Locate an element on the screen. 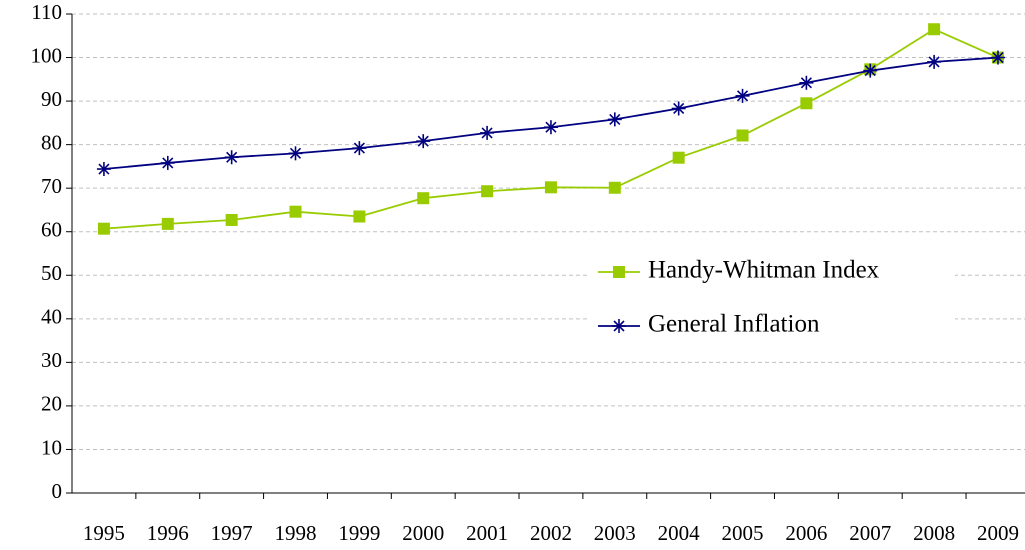  x-tick-label: 1995 is located at coordinates (104, 533).